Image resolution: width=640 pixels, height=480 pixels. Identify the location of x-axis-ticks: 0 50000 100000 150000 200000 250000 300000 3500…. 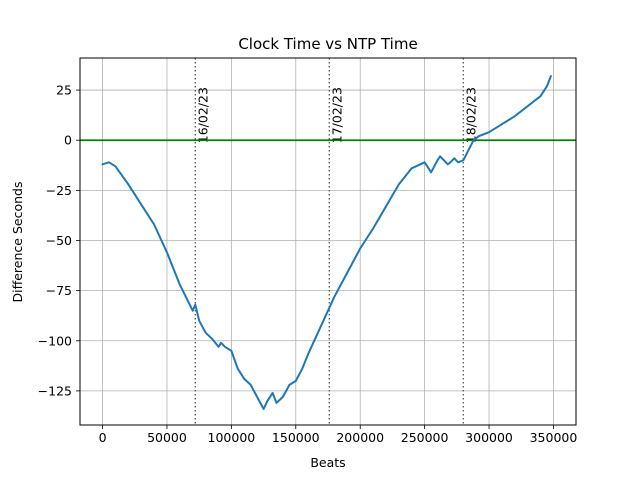
(338, 435).